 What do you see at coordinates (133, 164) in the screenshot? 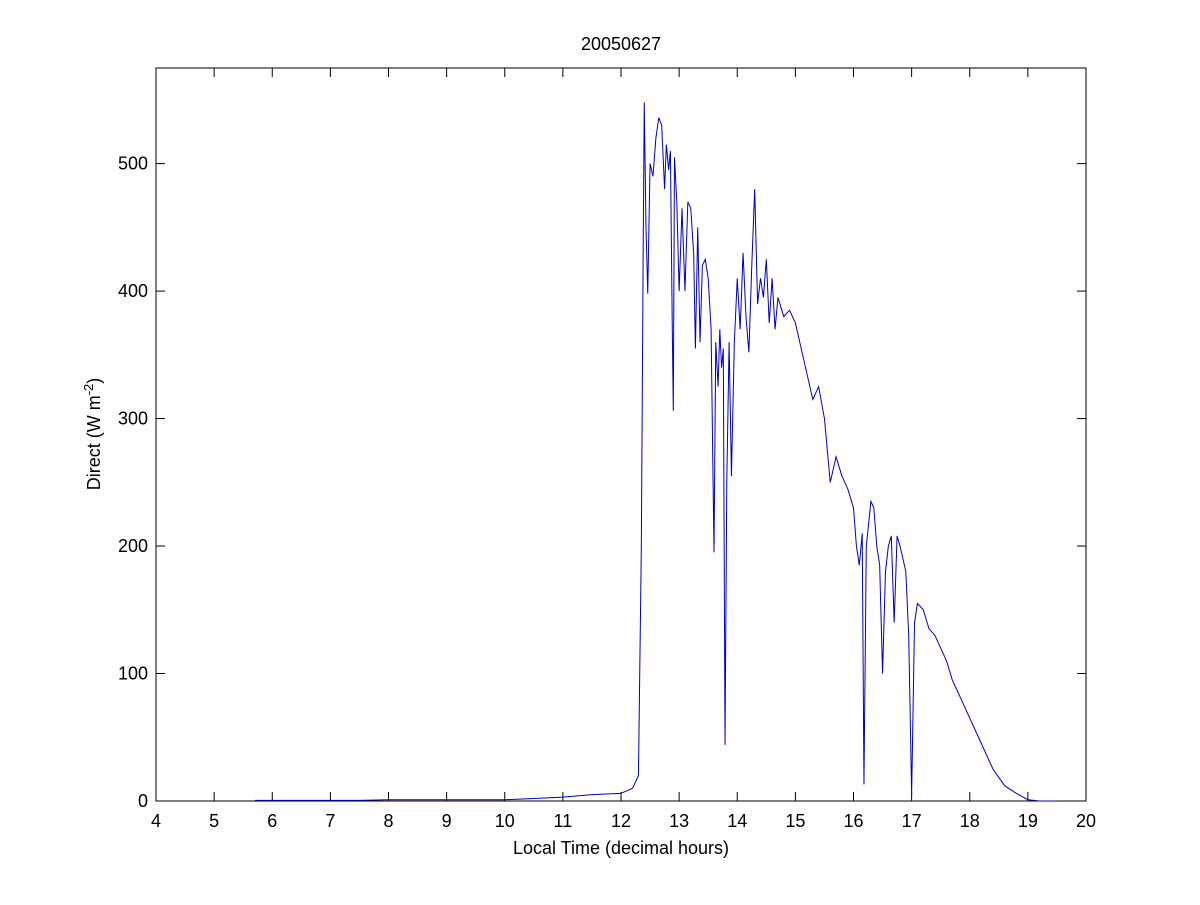
I see `y-tick-label: 500` at bounding box center [133, 164].